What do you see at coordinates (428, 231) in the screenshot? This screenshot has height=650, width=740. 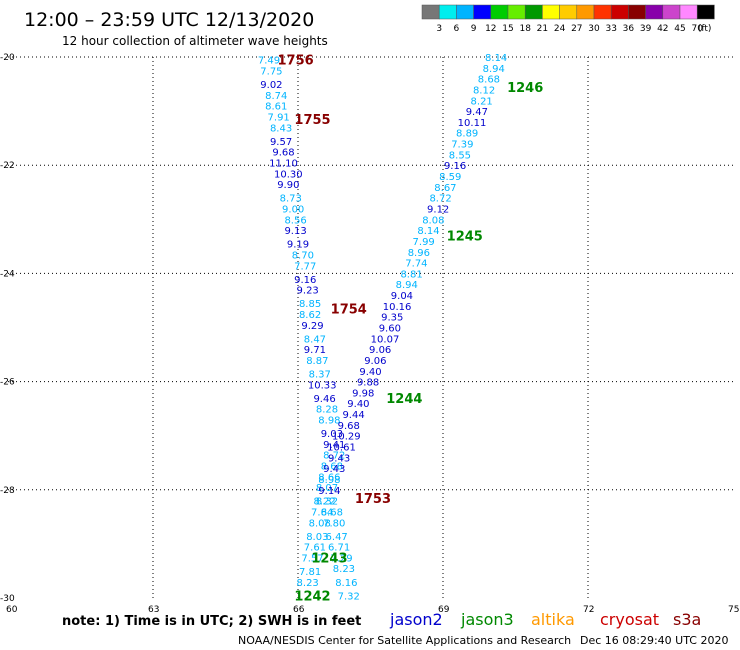 I see `wave-height-value: 8.14` at bounding box center [428, 231].